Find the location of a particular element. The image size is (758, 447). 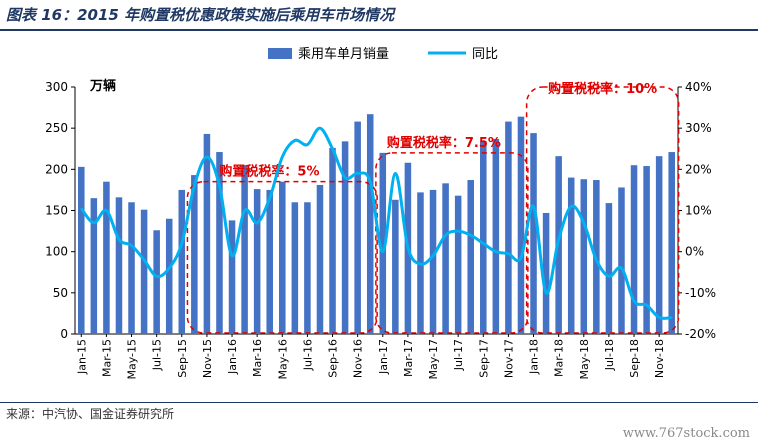

x-tick-label: May-18 is located at coordinates (584, 359).